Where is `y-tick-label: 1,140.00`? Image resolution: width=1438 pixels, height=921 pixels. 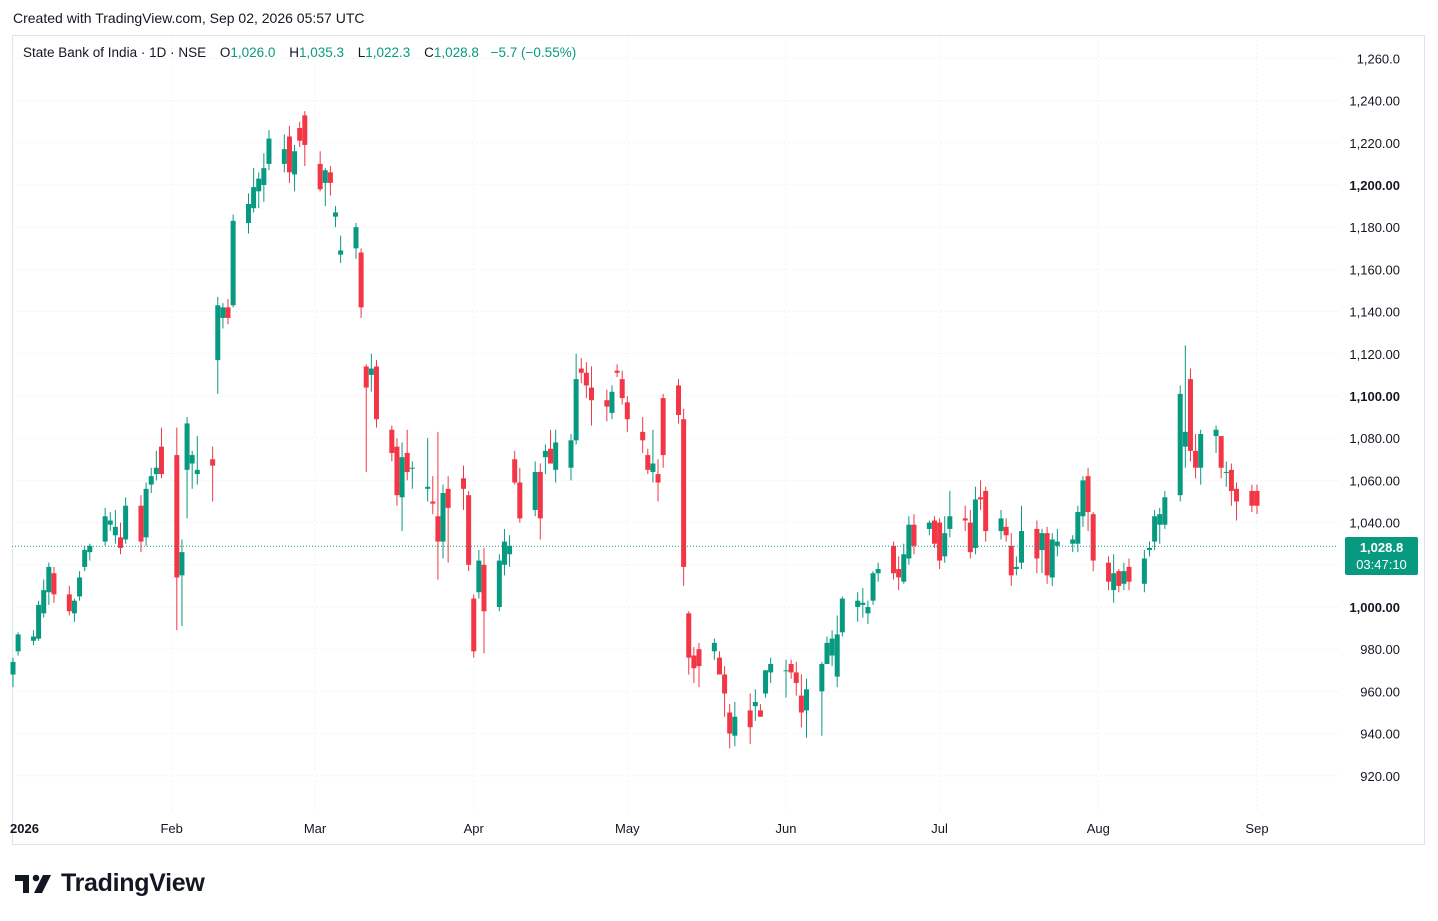 y-tick-label: 1,140.00 is located at coordinates (1374, 312).